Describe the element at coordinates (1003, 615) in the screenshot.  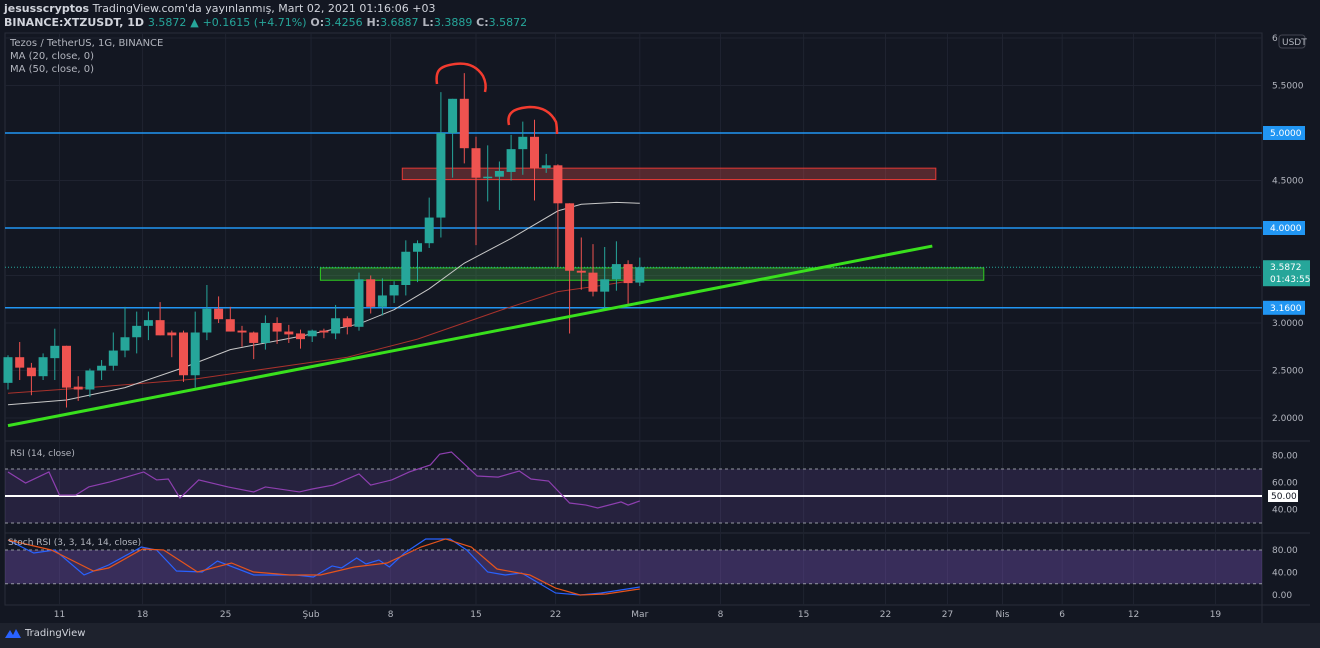
I see `time-tick-label: Nis` at that location.